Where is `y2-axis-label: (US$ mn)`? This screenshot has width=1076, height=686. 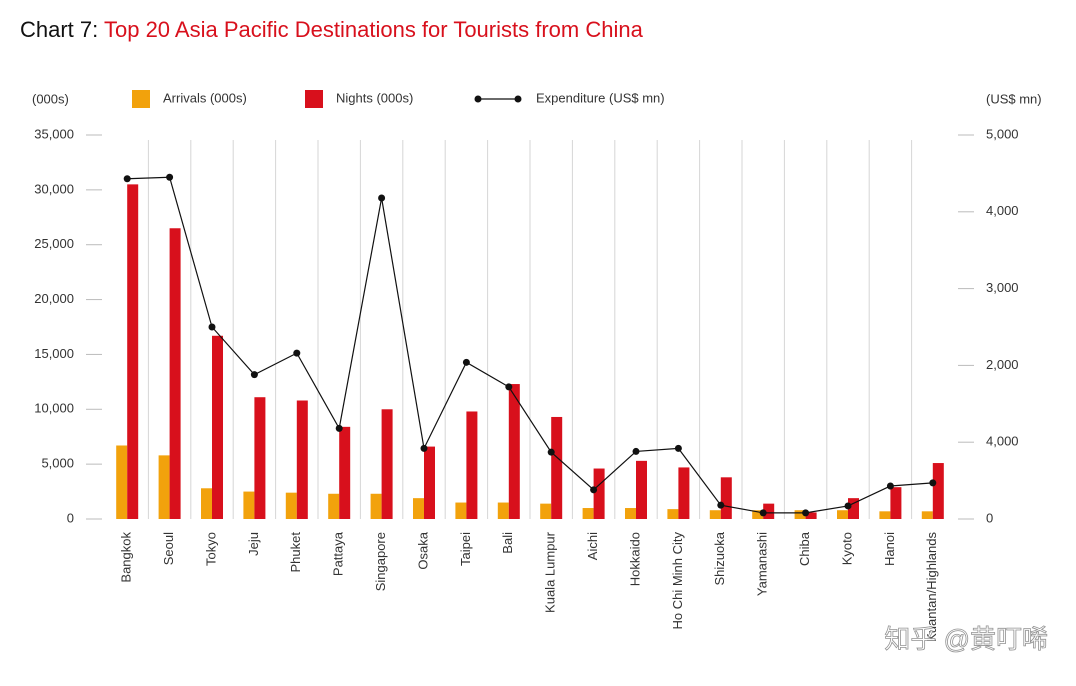 y2-axis-label: (US$ mn) is located at coordinates (1014, 98).